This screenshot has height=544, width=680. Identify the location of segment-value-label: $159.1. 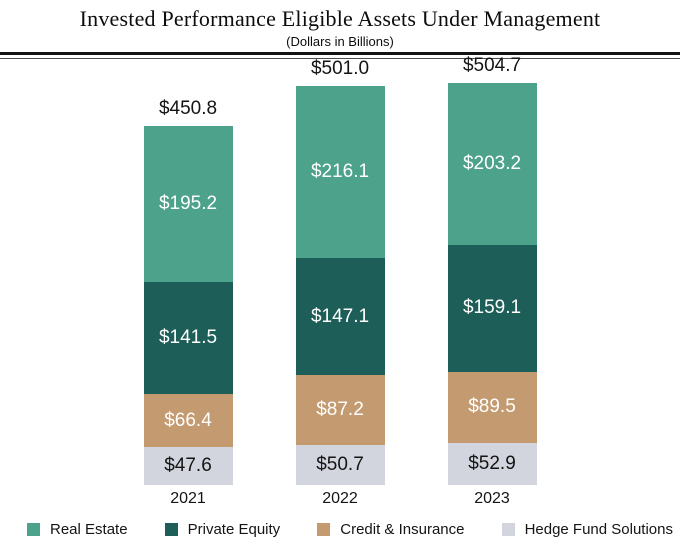
(492, 308).